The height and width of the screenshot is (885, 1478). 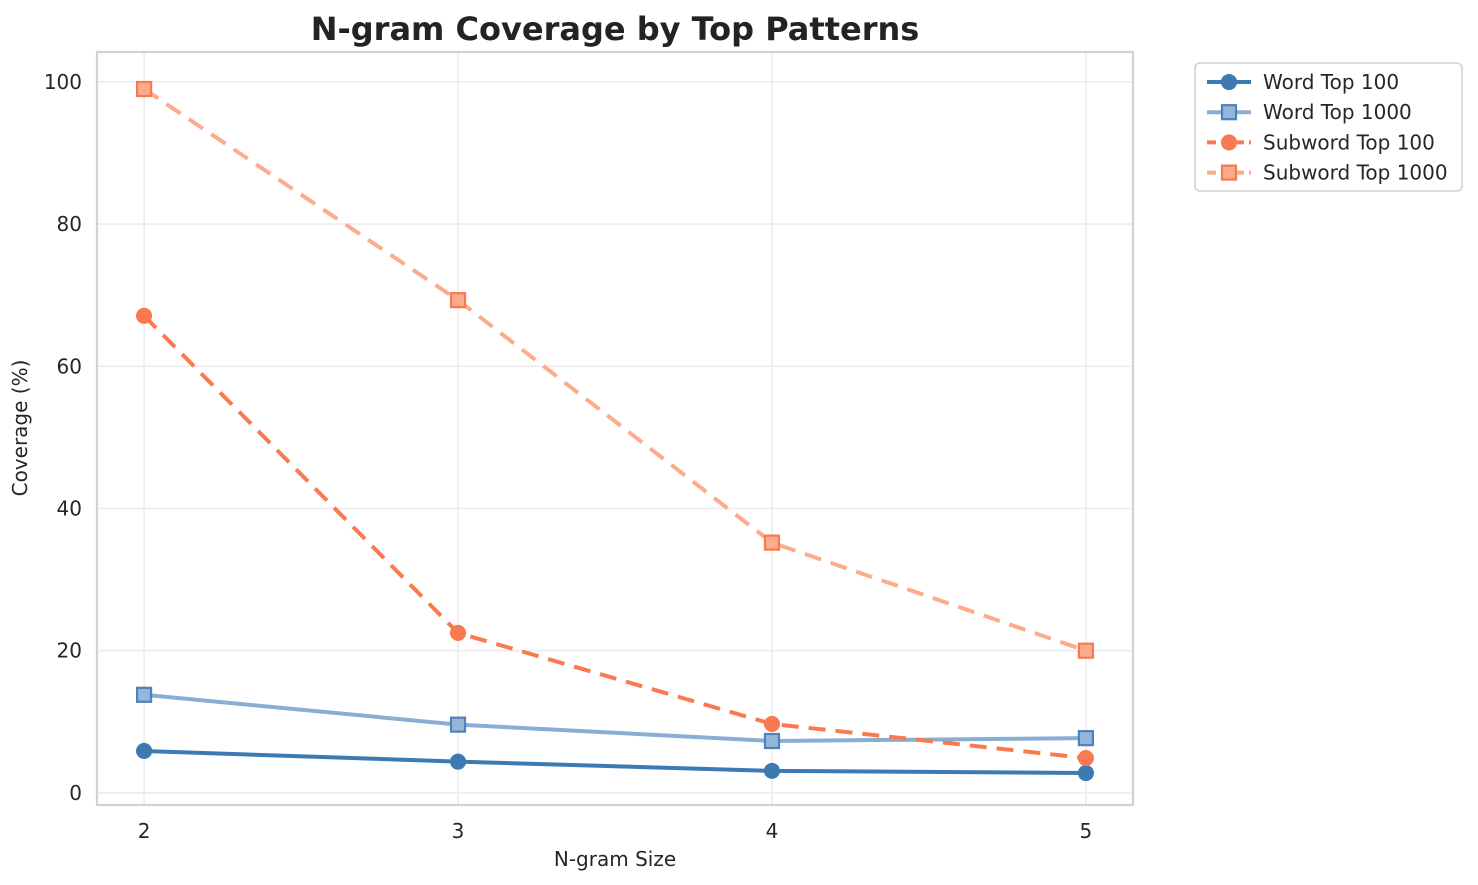 I want to click on x-tick-label: 4, so click(x=772, y=831).